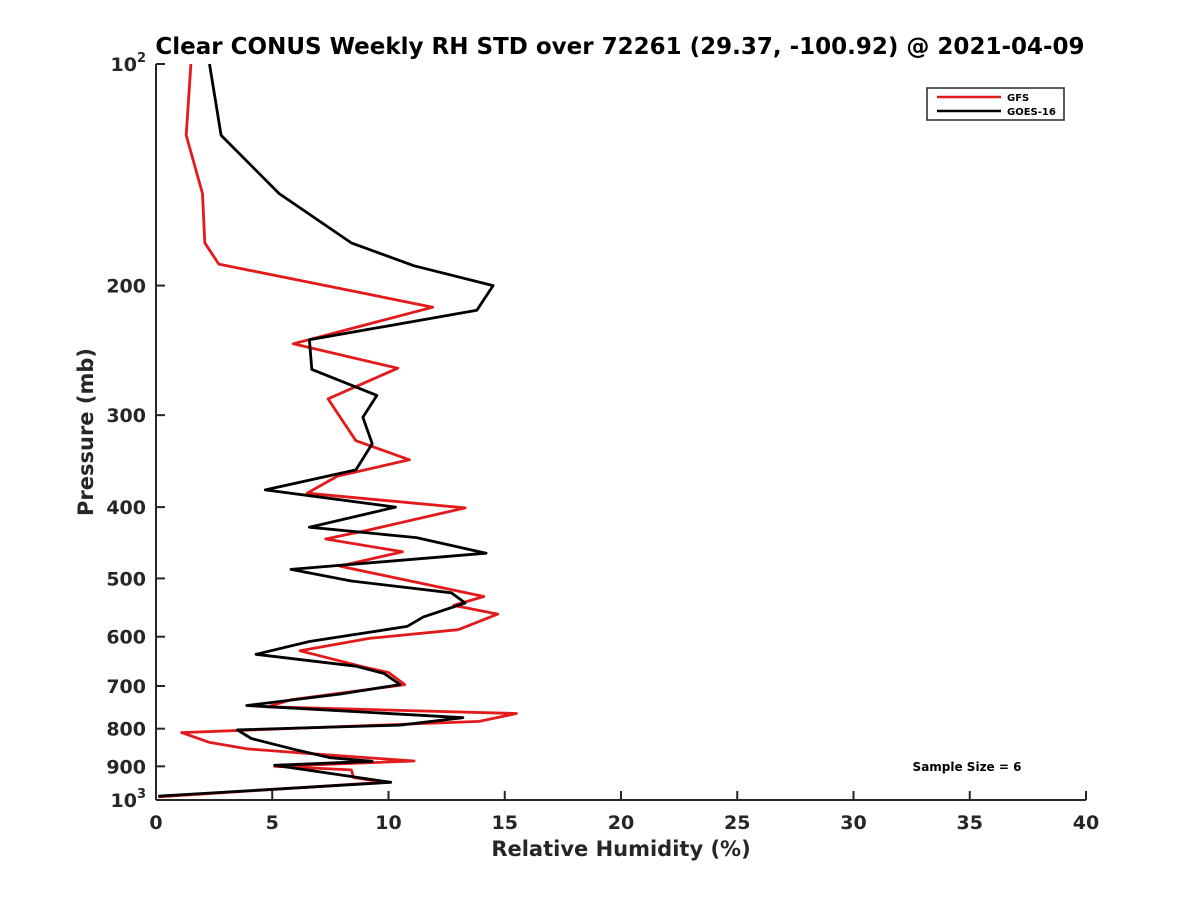  Describe the element at coordinates (126, 767) in the screenshot. I see `y-tick-label: 900` at that location.